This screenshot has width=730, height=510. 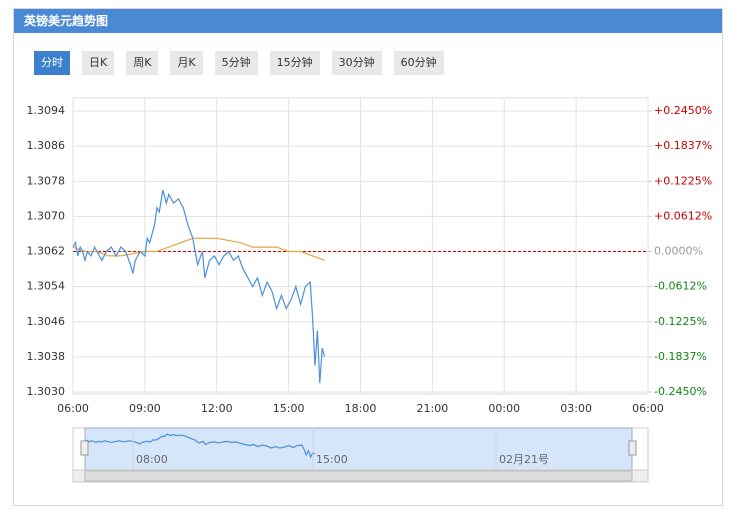 What do you see at coordinates (52, 63) in the screenshot?
I see `tab: 分时` at bounding box center [52, 63].